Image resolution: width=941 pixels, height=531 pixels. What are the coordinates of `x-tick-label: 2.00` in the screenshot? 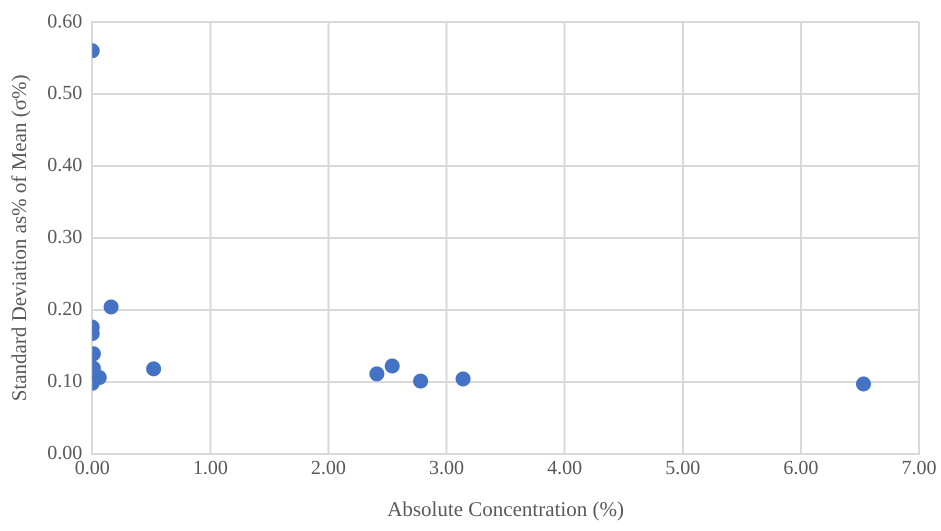 It's located at (328, 468).